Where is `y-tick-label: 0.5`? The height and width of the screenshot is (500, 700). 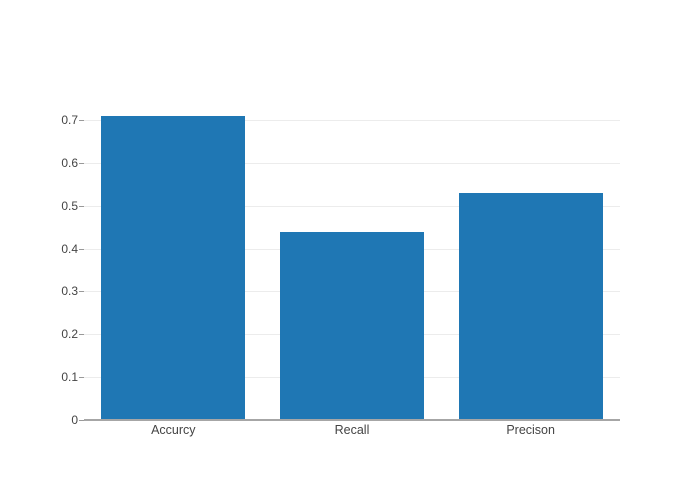
y-tick-label: 0.5 is located at coordinates (69, 205).